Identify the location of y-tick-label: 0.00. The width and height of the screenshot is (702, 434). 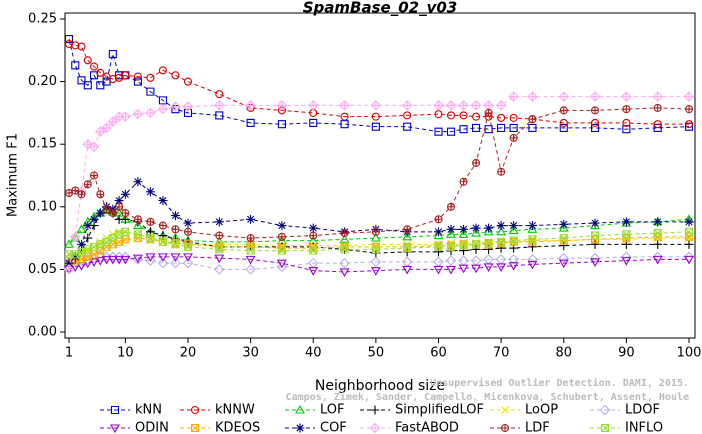
(42, 332).